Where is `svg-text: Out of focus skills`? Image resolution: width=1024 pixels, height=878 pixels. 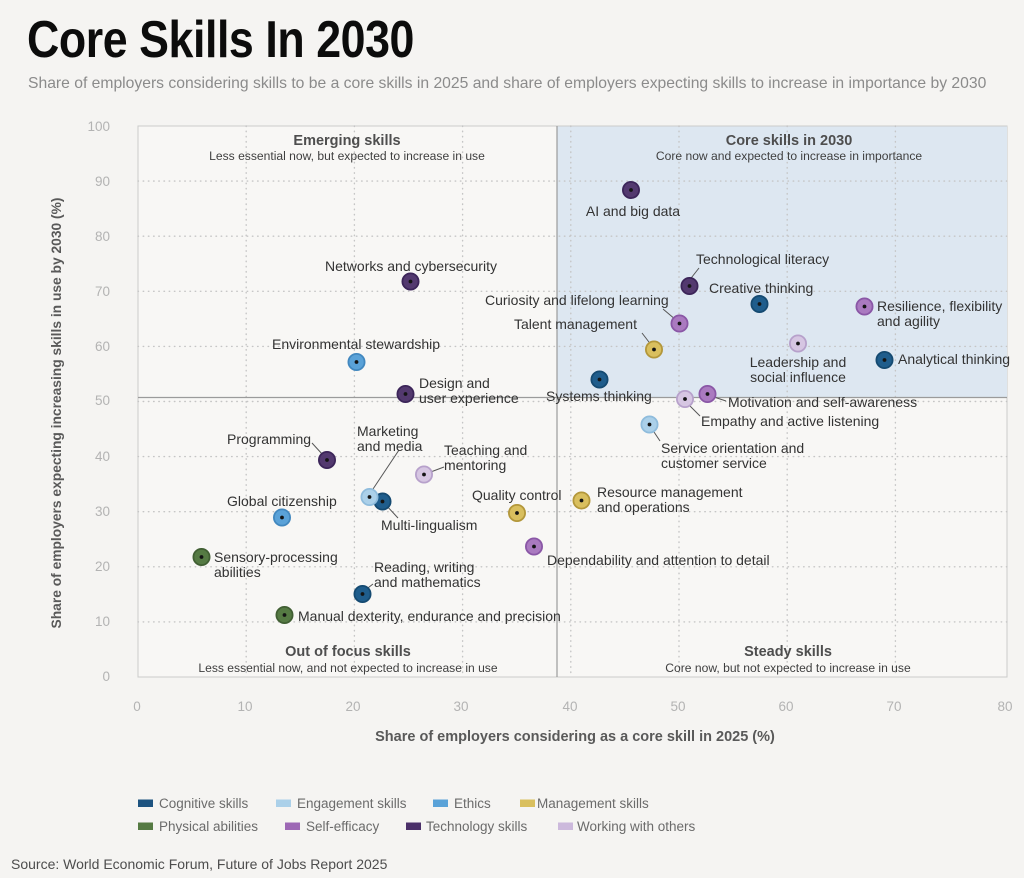 svg-text: Out of focus skills is located at coordinates (348, 652).